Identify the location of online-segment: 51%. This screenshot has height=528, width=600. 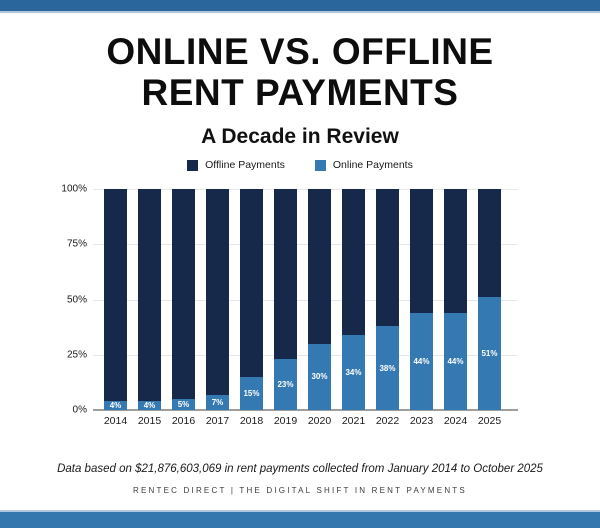
(489, 353).